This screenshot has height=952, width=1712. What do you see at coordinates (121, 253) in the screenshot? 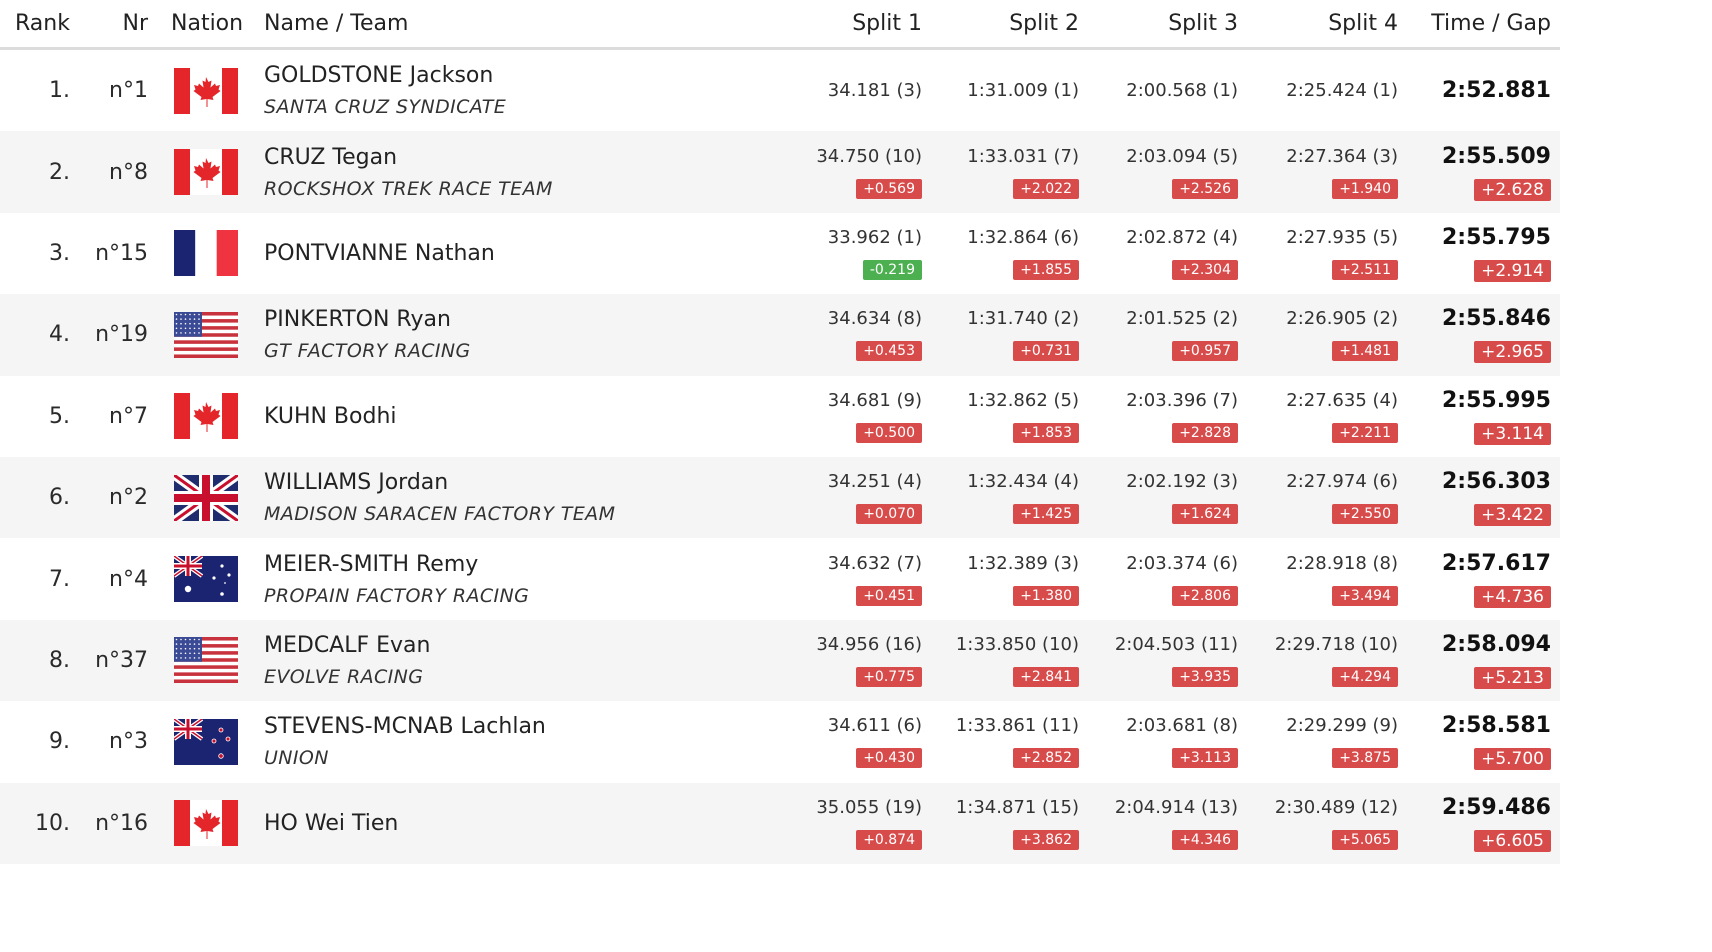
I see `bib-number: n°15` at bounding box center [121, 253].